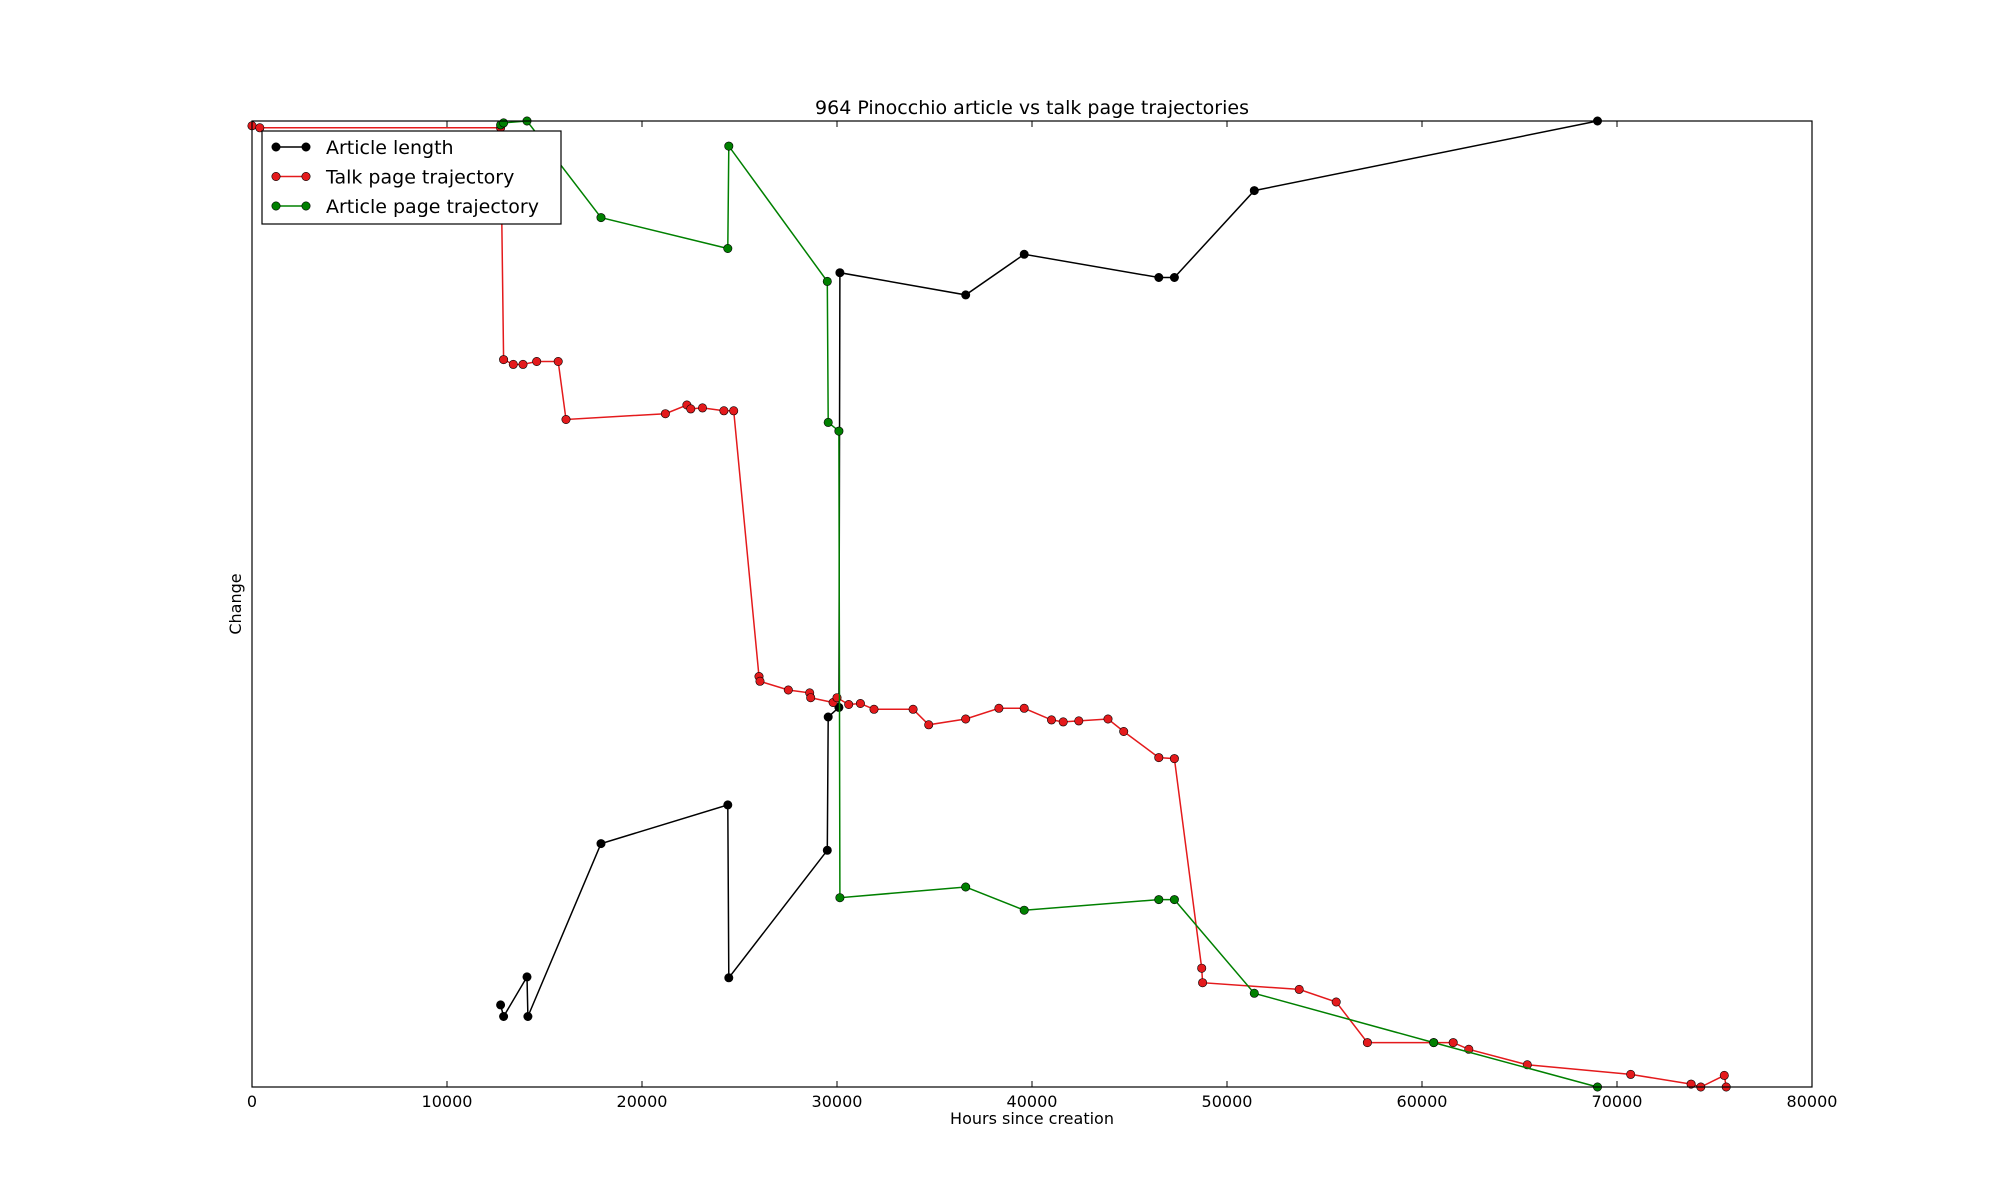 The image size is (2000, 1200). I want to click on x-tick-label: 0, so click(252, 1101).